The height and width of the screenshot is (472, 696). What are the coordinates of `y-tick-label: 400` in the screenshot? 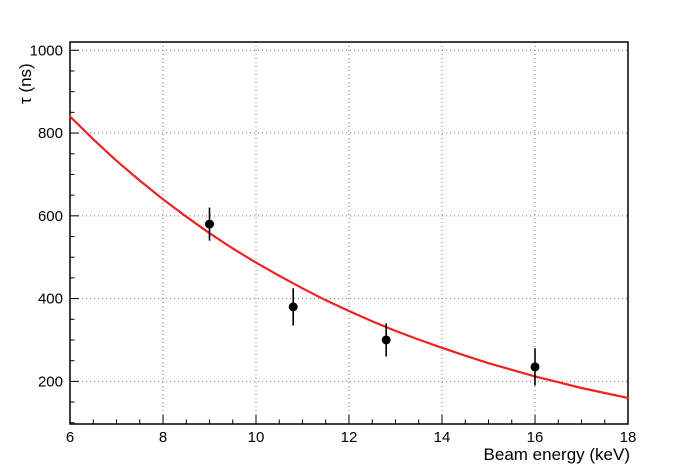 It's located at (50, 299).